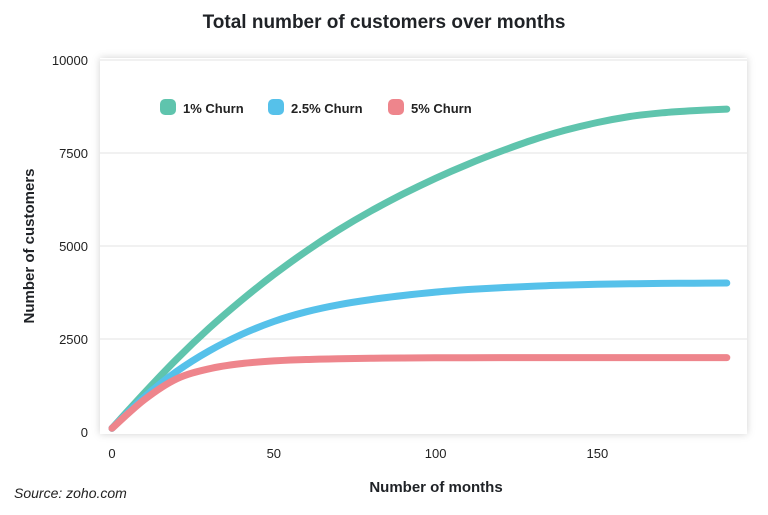 The image size is (768, 515). I want to click on y-tick-label: 10000, so click(70, 60).